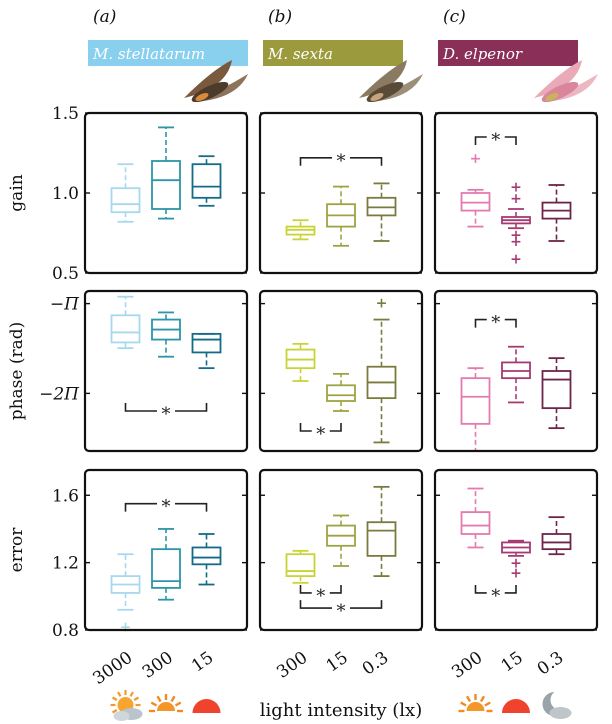 The width and height of the screenshot is (612, 724). Describe the element at coordinates (65, 274) in the screenshot. I see `y-tick-label: 0.5` at that location.